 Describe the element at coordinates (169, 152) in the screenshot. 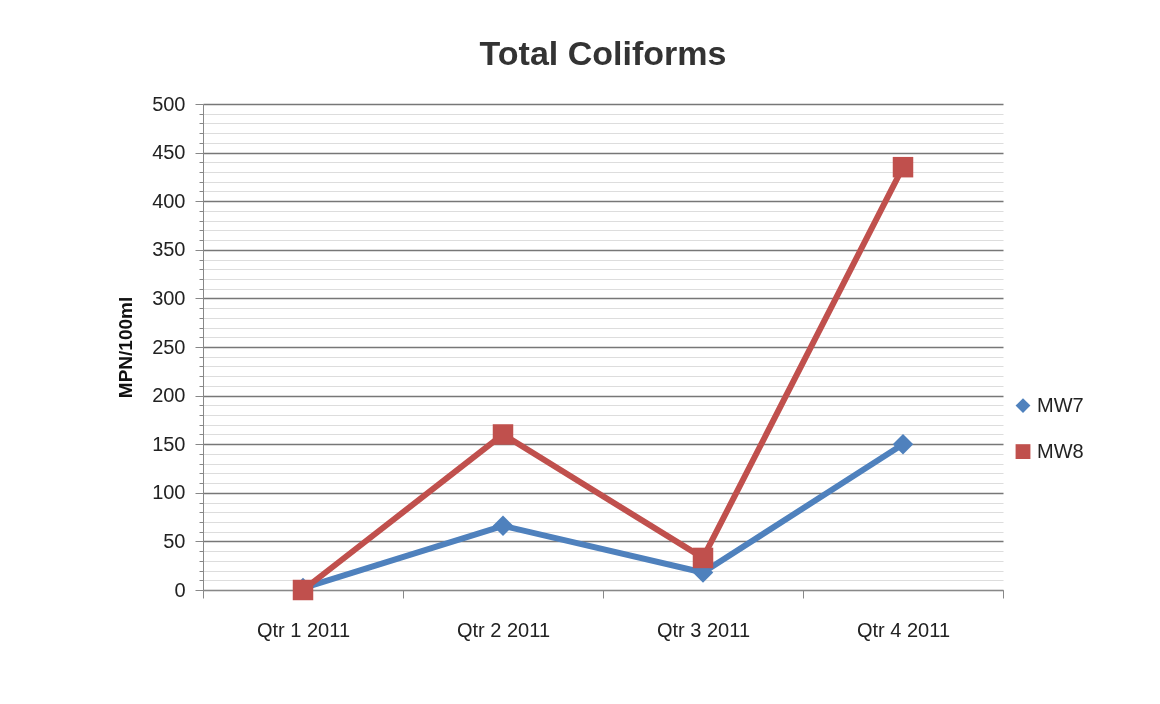

I see `y-tick-label: 450` at that location.